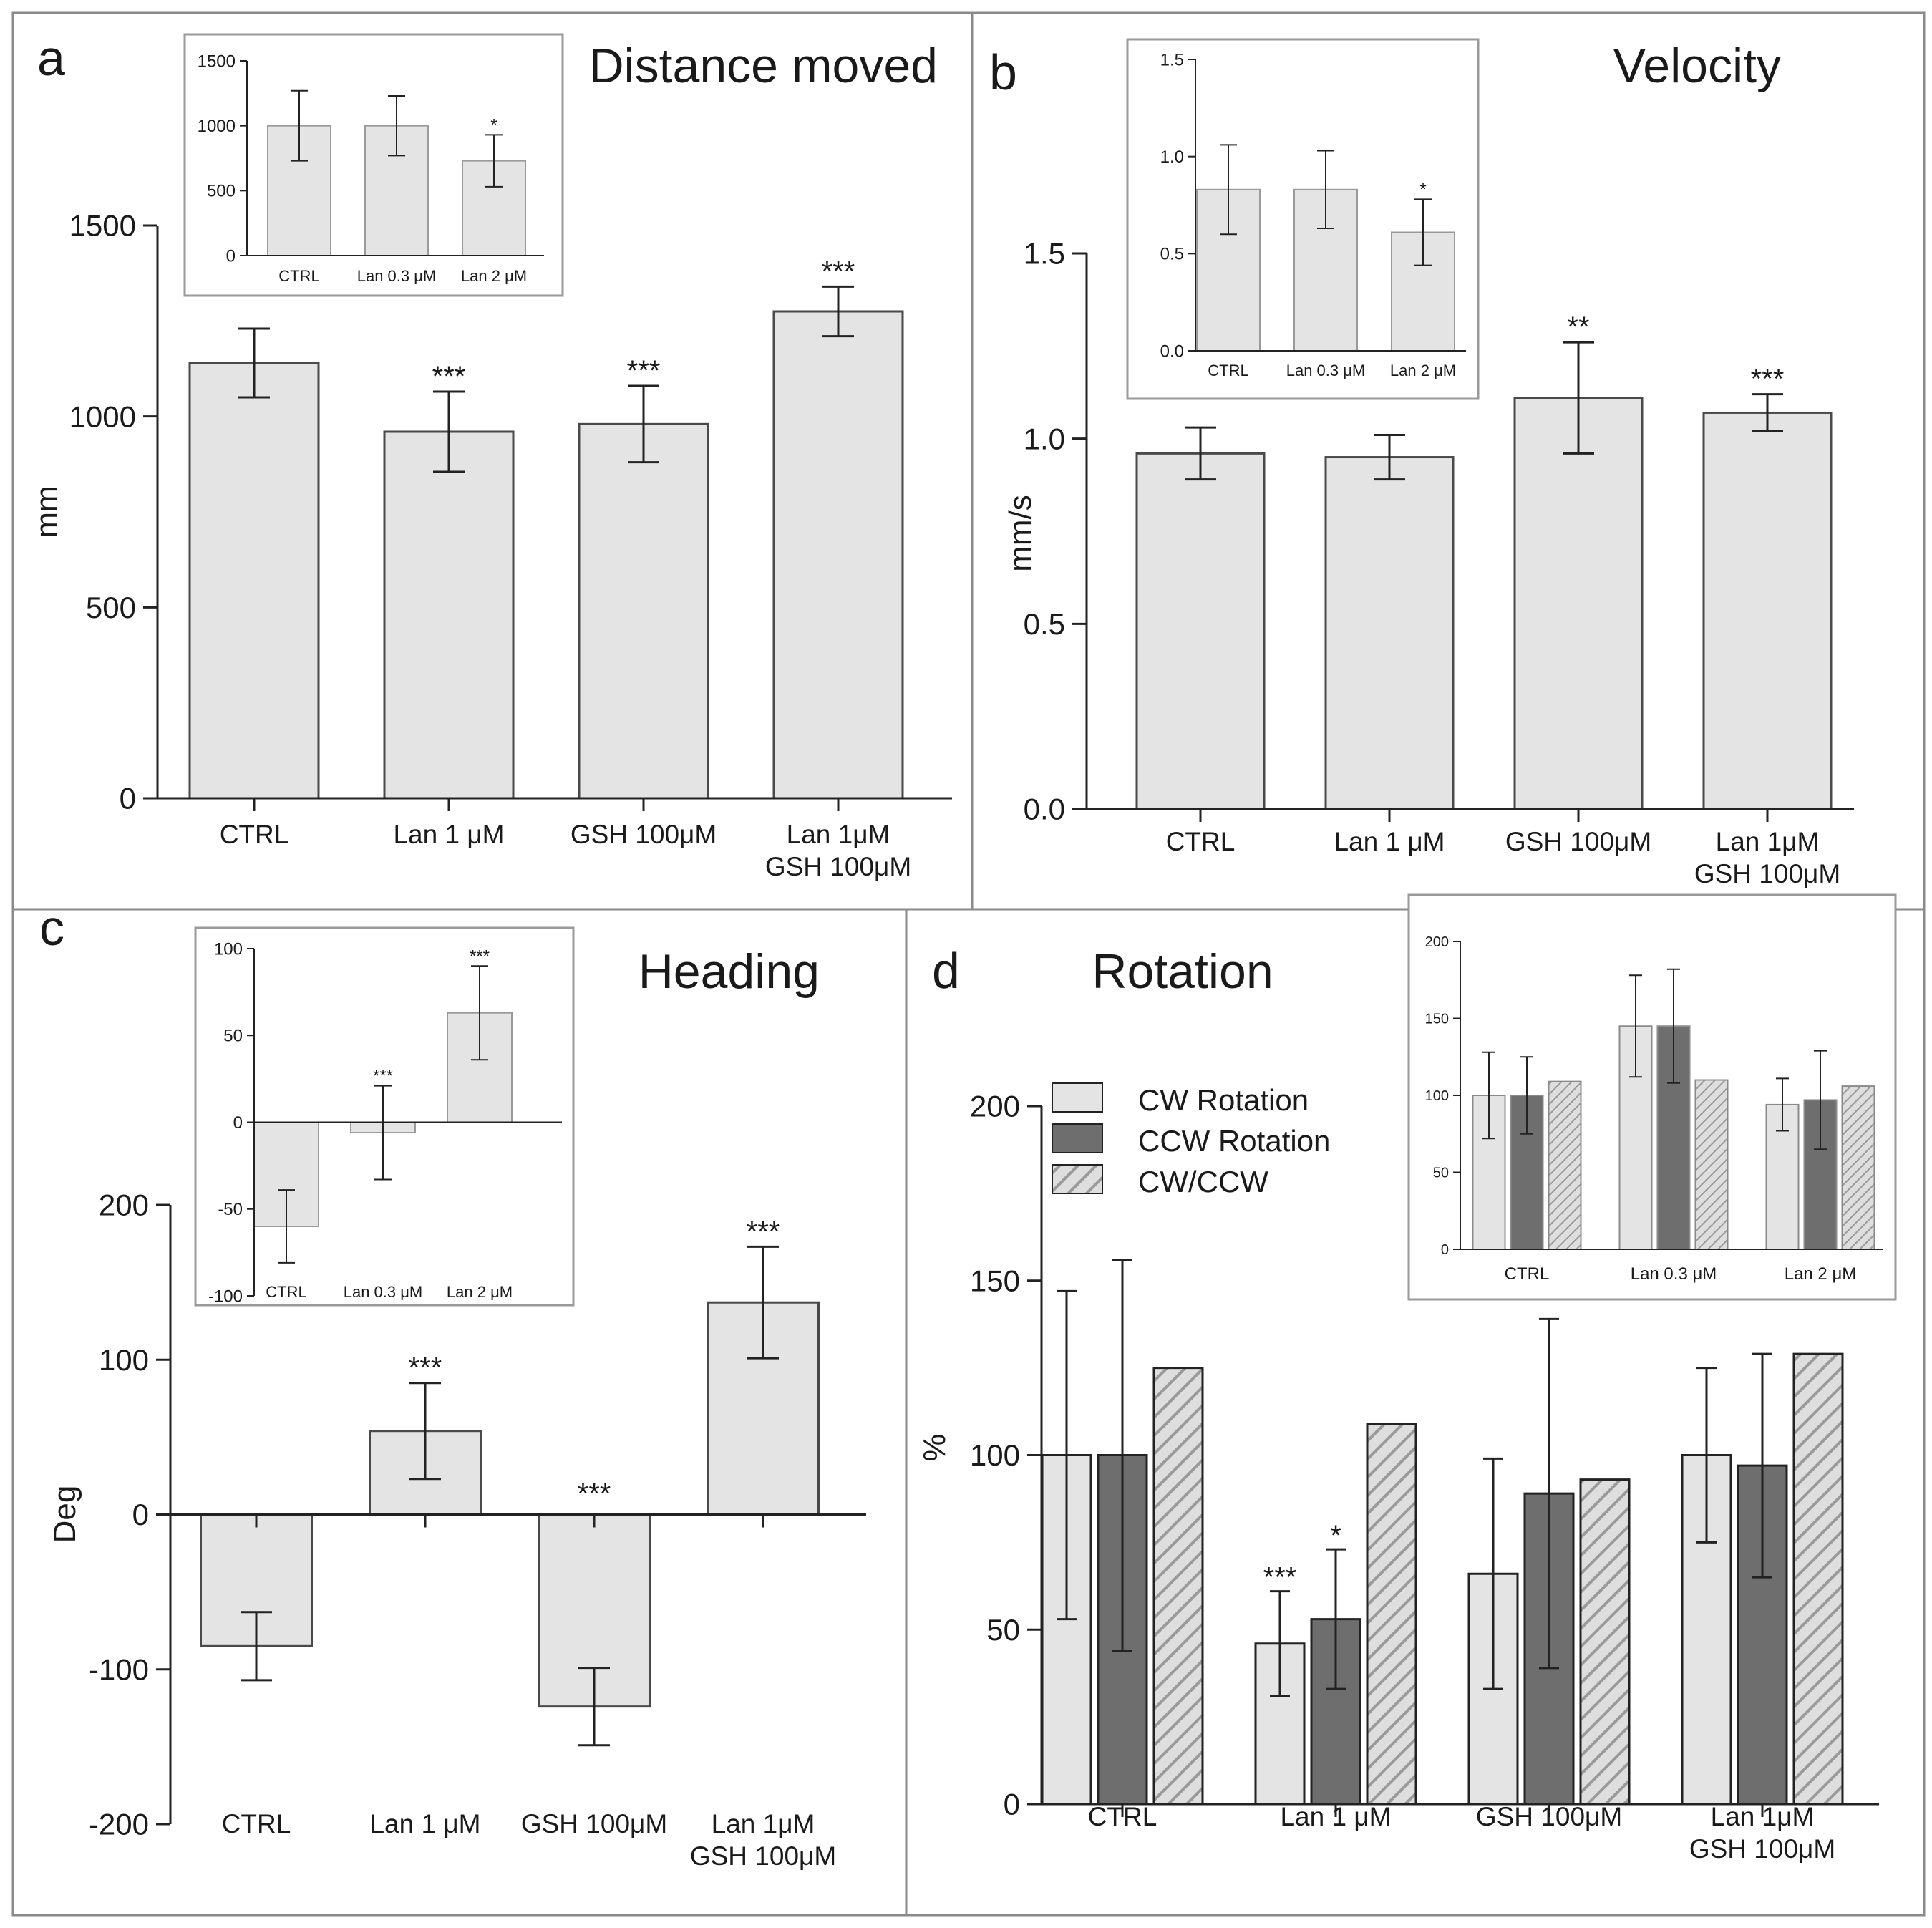 The image size is (1932, 1928). What do you see at coordinates (1077, 1179) in the screenshot?
I see `legend-swatch-hatch` at bounding box center [1077, 1179].